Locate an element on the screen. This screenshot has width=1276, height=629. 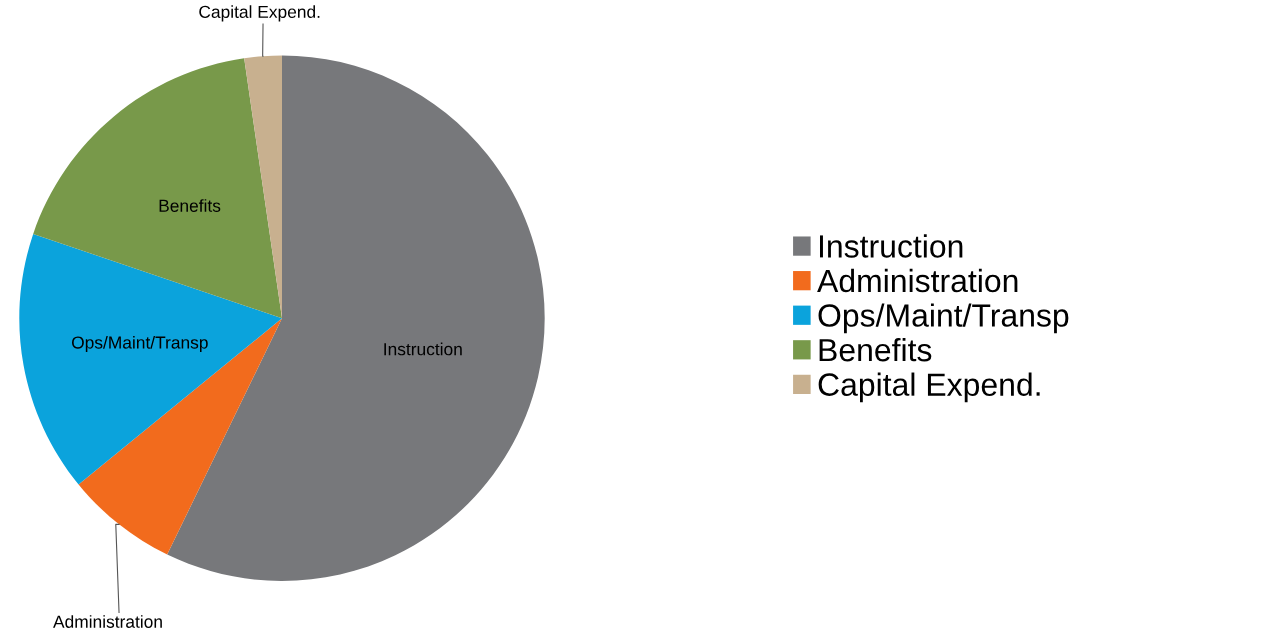
slice-label: Benefits is located at coordinates (190, 205).